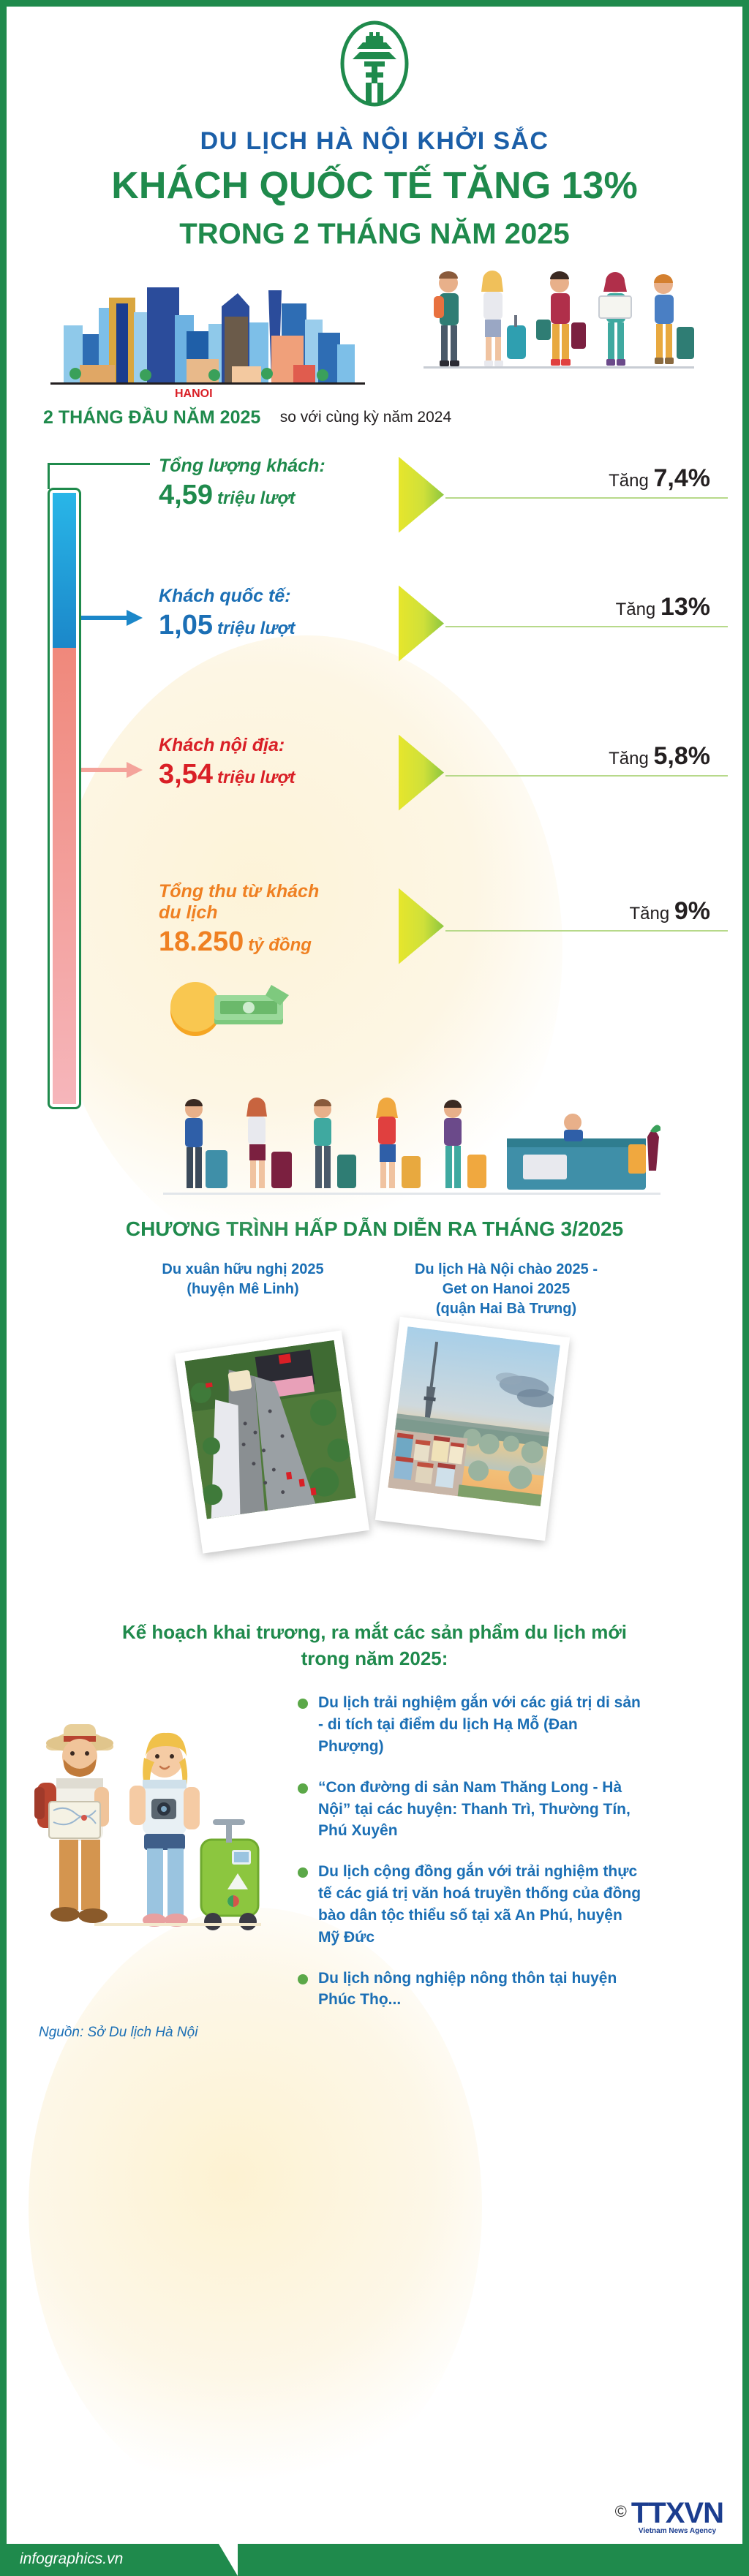 This screenshot has width=749, height=2576. I want to click on hanoi-tv-tower-lake-sunset-photo-icon, so click(474, 1416).